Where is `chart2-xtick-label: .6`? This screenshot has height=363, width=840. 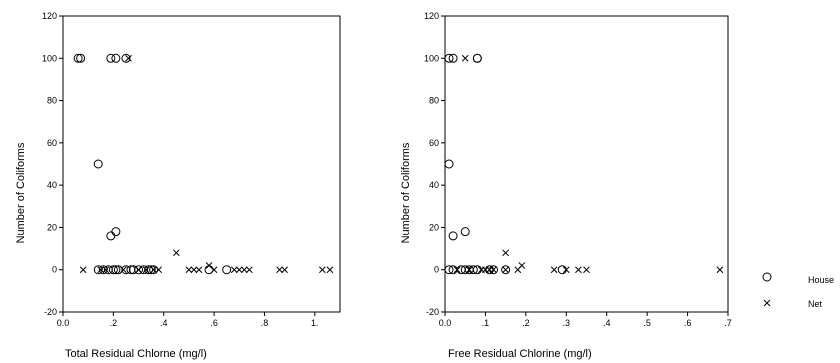
chart2-xtick-label: .6 is located at coordinates (688, 323).